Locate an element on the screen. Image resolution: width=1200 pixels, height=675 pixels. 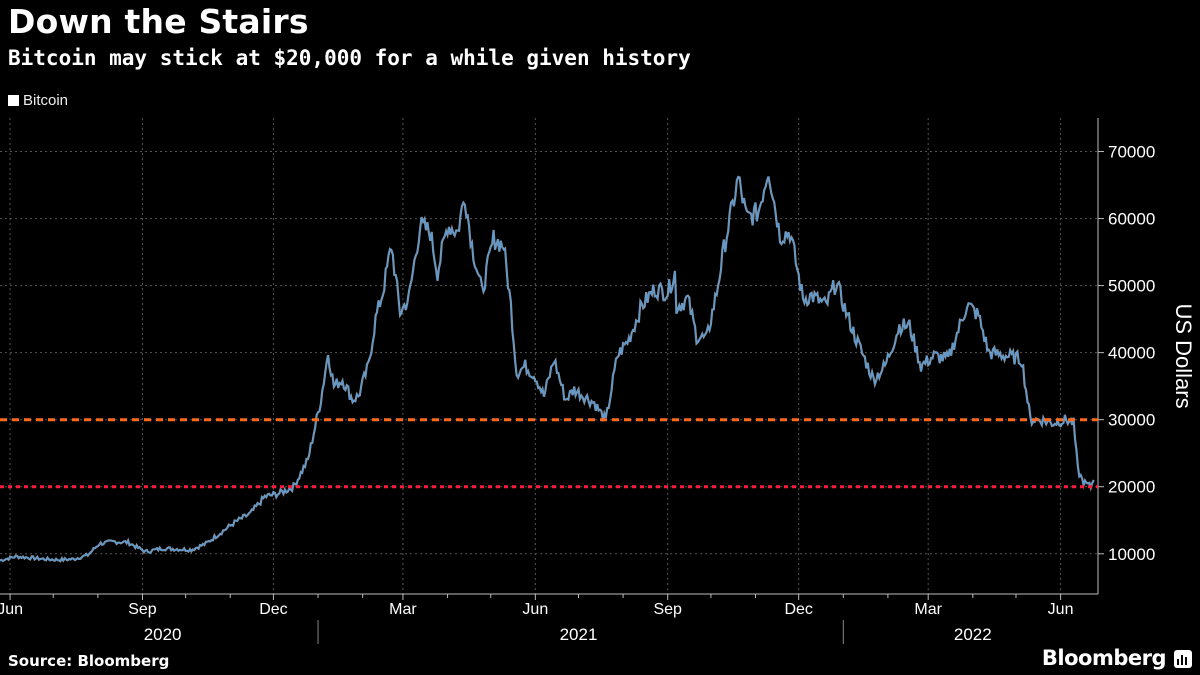
legend-swatch is located at coordinates (13, 100).